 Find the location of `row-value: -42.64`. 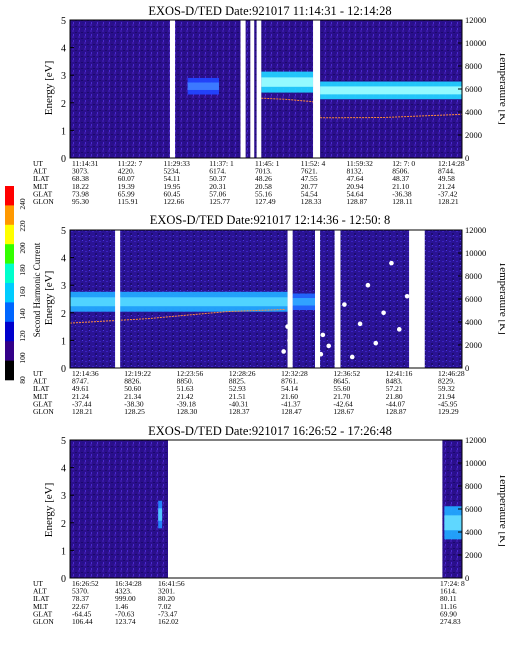

row-value: -42.64 is located at coordinates (343, 403).